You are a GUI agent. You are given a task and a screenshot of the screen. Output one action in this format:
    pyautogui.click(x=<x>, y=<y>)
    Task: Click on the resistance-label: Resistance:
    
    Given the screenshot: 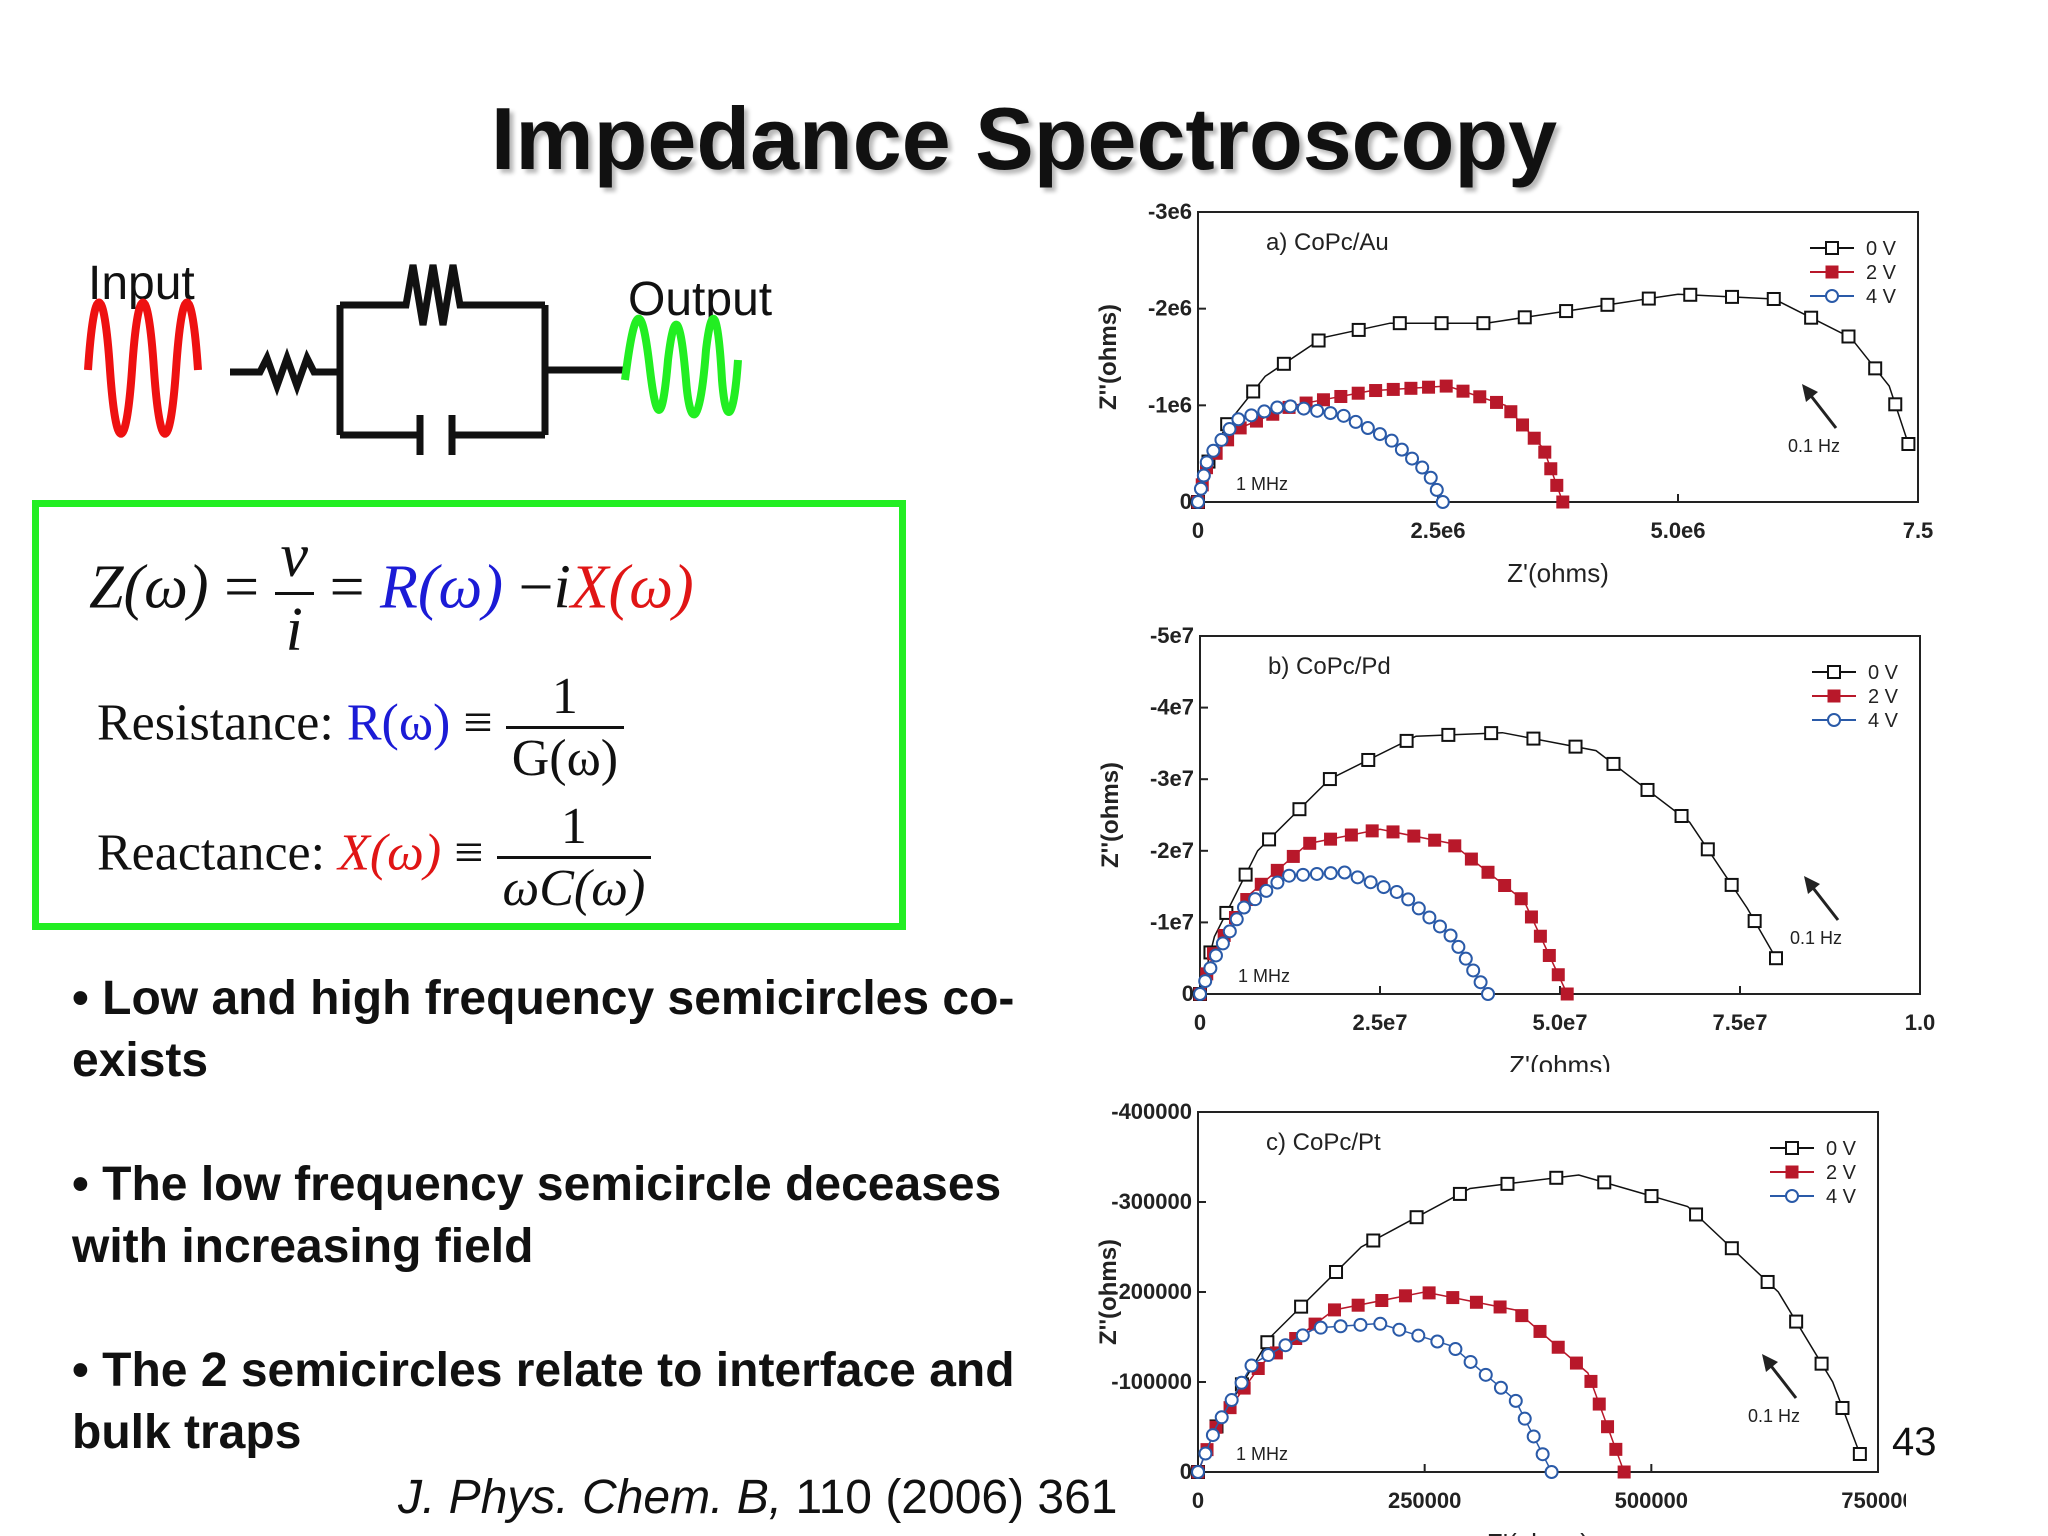 What is the action you would take?
    pyautogui.click(x=215, y=723)
    